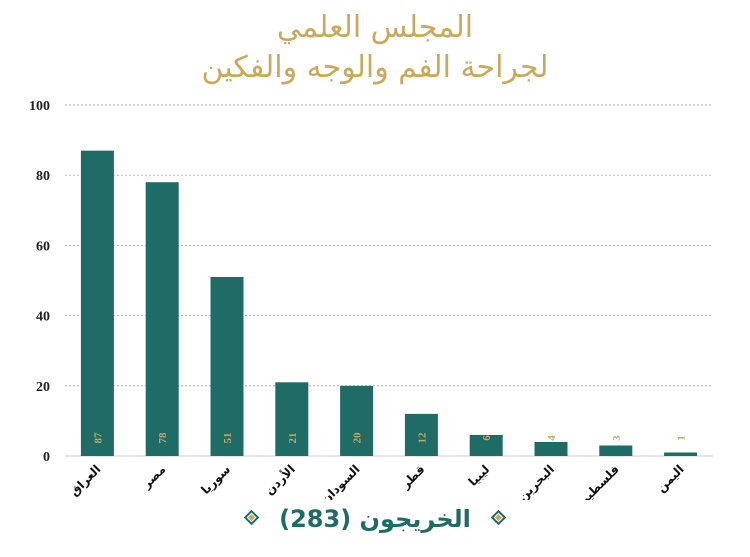 The width and height of the screenshot is (750, 557). I want to click on x-tick-label: مصر, so click(153, 476).